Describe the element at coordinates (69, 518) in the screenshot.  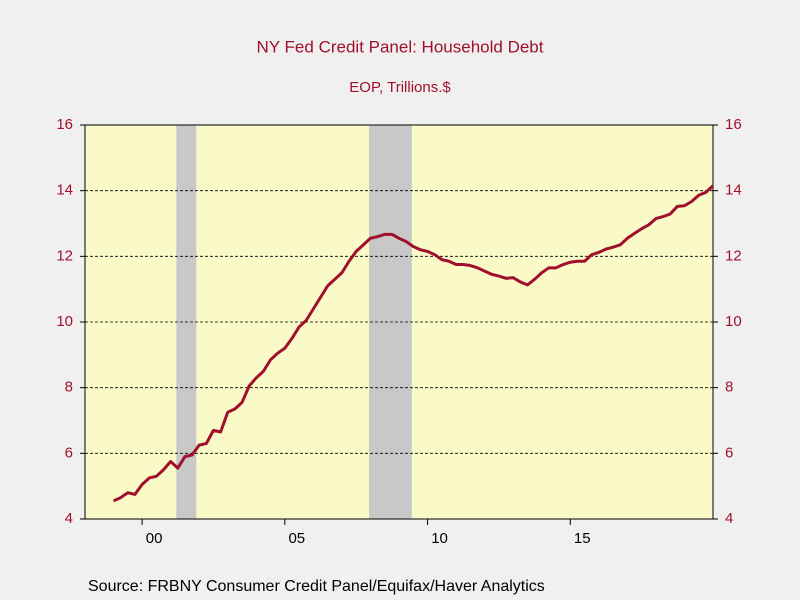
I see `y-tick-label: 4` at that location.